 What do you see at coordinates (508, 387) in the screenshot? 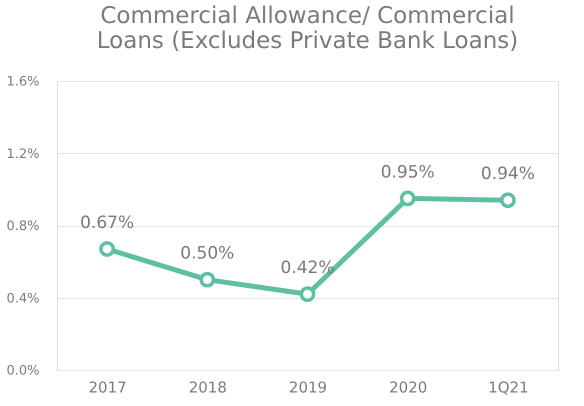
I see `x-tick-label: 1Q21` at bounding box center [508, 387].